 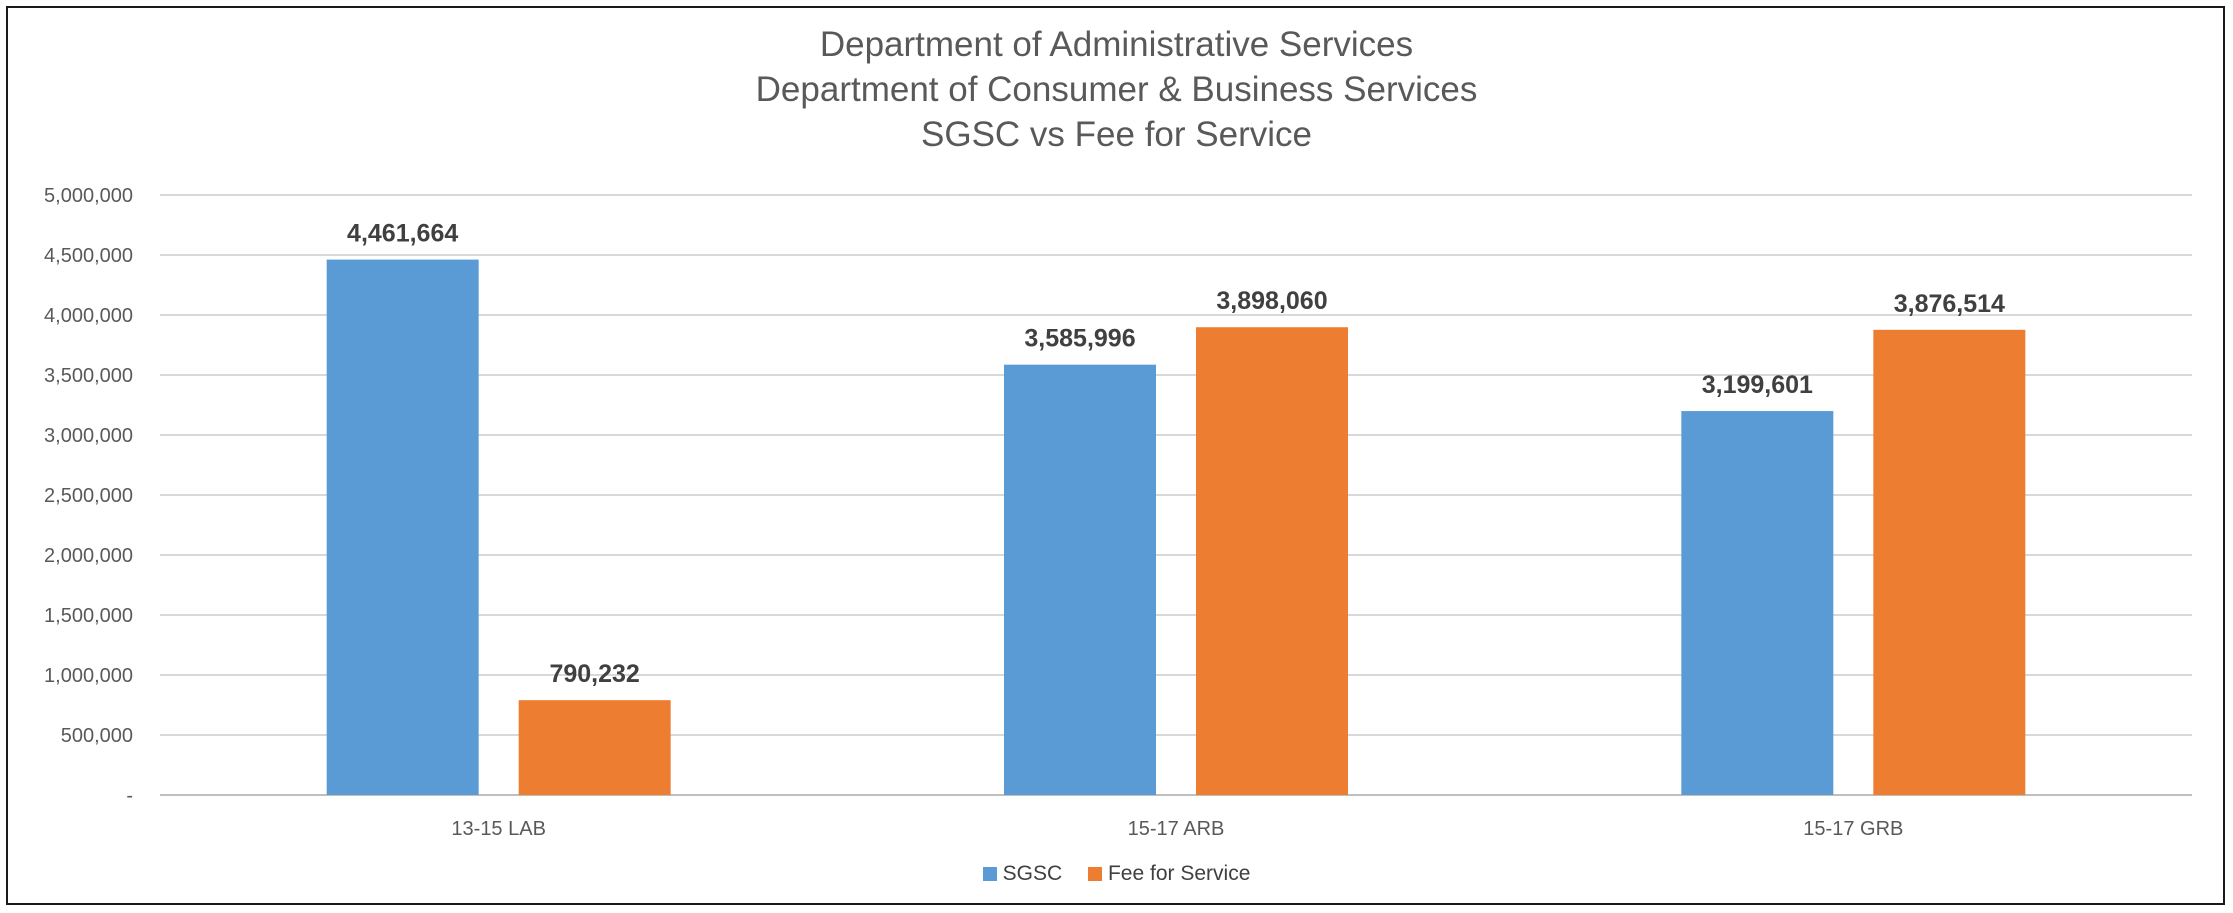 What do you see at coordinates (1116, 44) in the screenshot?
I see `chart-title-line-1: Department of Administrative Services` at bounding box center [1116, 44].